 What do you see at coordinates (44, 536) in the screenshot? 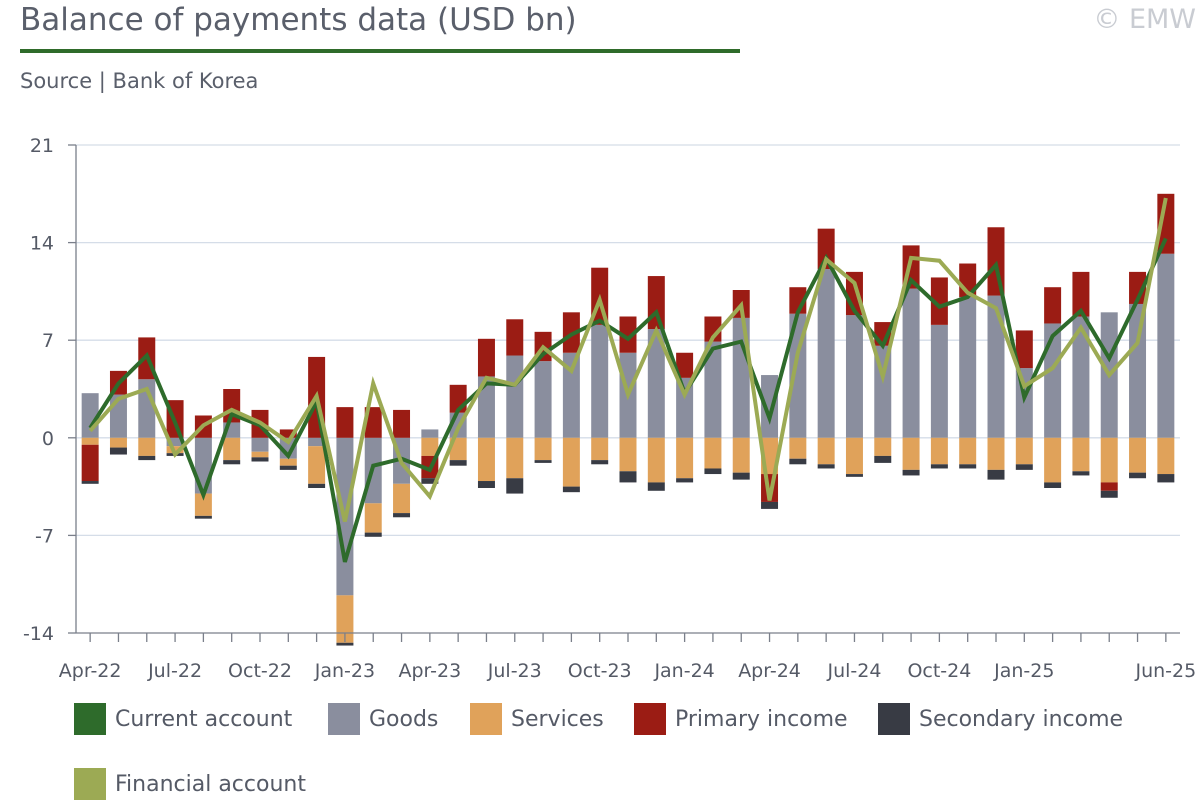
I see `y-tick-label: -7` at bounding box center [44, 536].